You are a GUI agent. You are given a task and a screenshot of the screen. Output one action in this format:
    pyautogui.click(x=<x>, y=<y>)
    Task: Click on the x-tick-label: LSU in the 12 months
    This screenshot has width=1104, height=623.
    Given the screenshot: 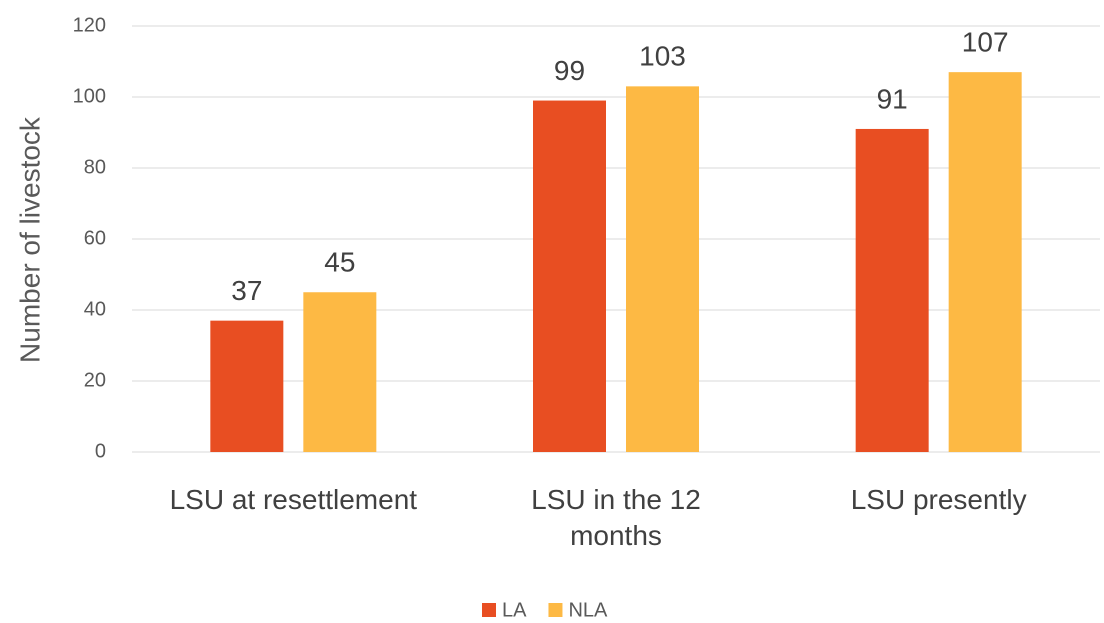 What is the action you would take?
    pyautogui.click(x=616, y=517)
    